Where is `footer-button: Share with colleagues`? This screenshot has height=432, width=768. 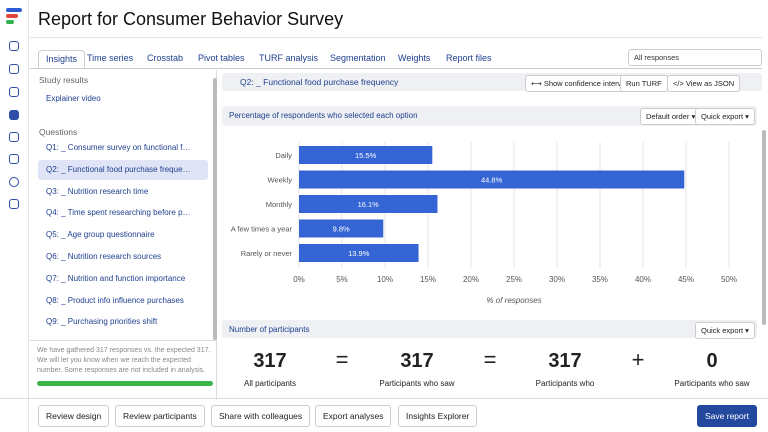 footer-button: Share with colleagues is located at coordinates (261, 416).